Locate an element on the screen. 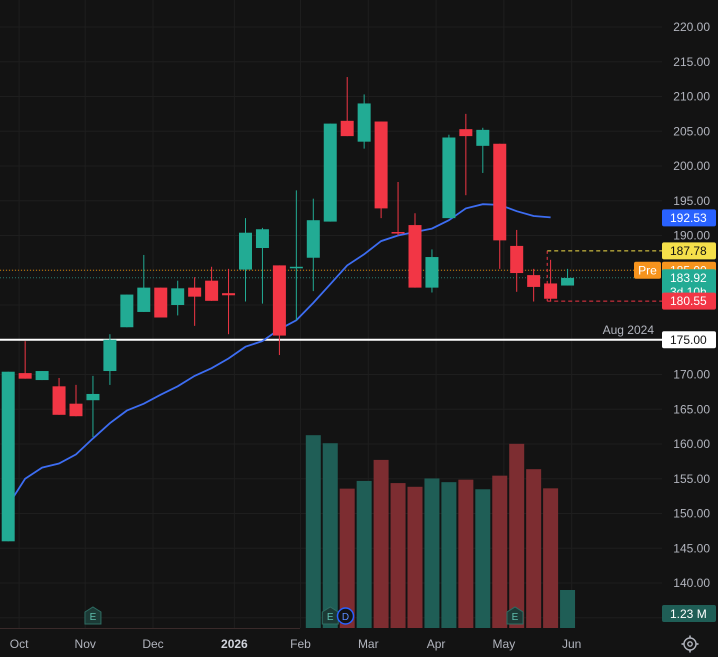 Image resolution: width=718 pixels, height=657 pixels. price-tick-label: 140.00 is located at coordinates (691, 583).